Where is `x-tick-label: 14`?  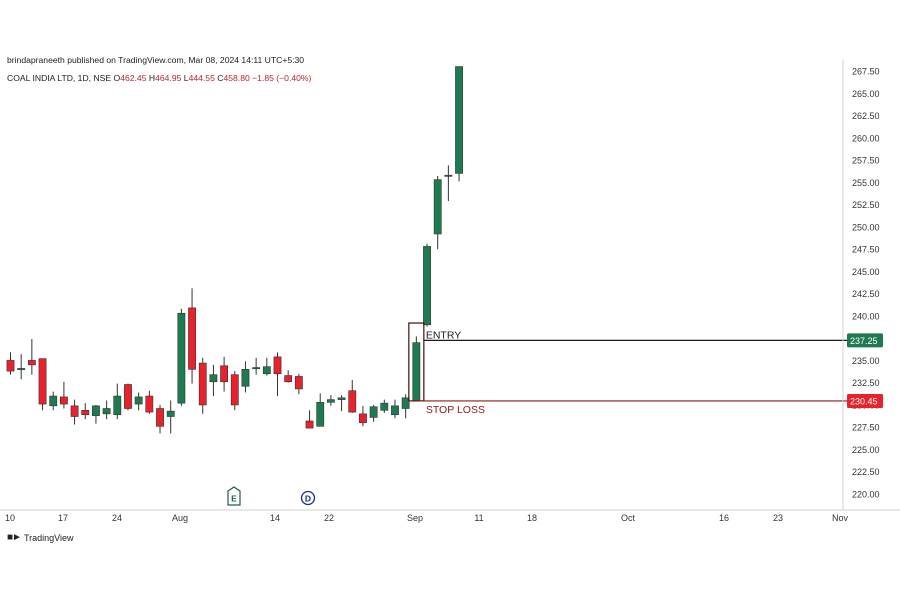
x-tick-label: 14 is located at coordinates (275, 518).